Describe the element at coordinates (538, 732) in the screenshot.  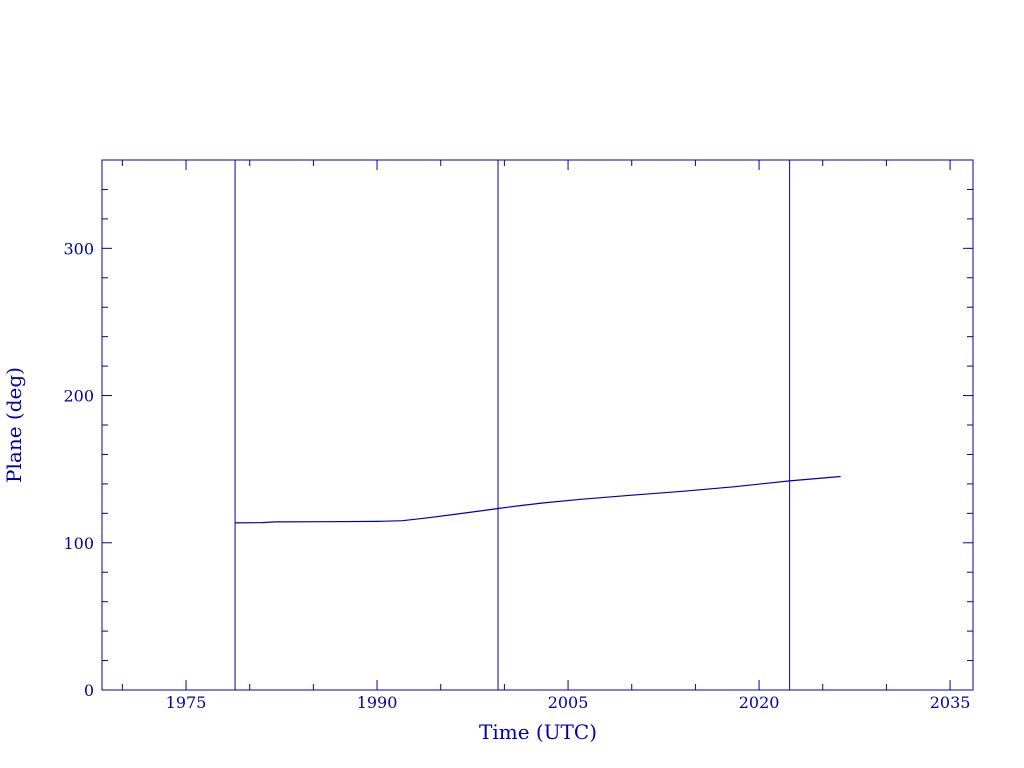
I see `x-axis-label: Time (UTC)` at that location.